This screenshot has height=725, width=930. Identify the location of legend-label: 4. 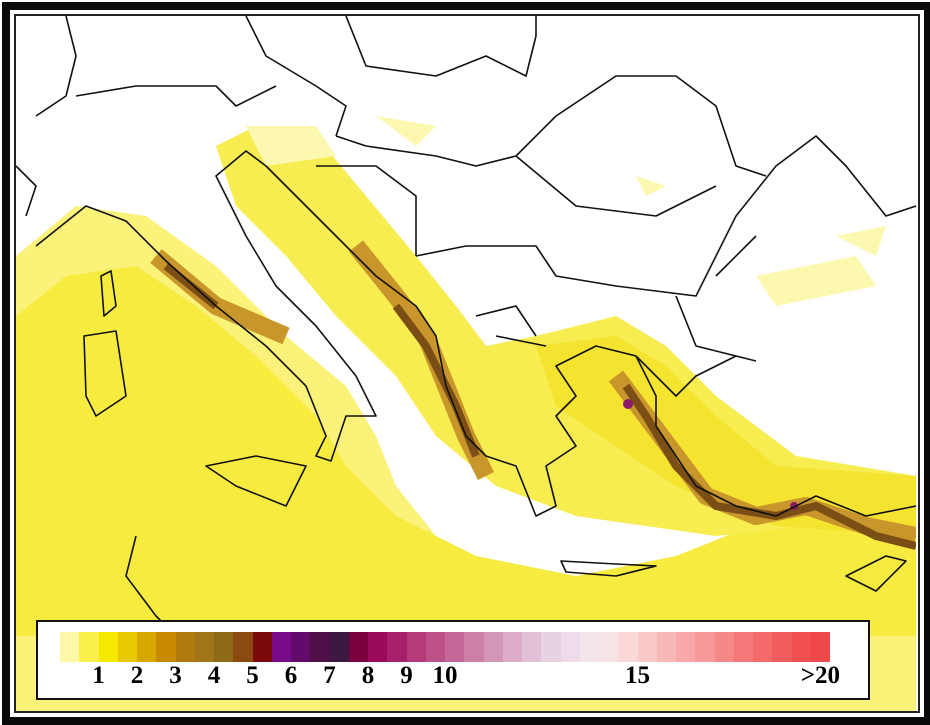
(214, 675).